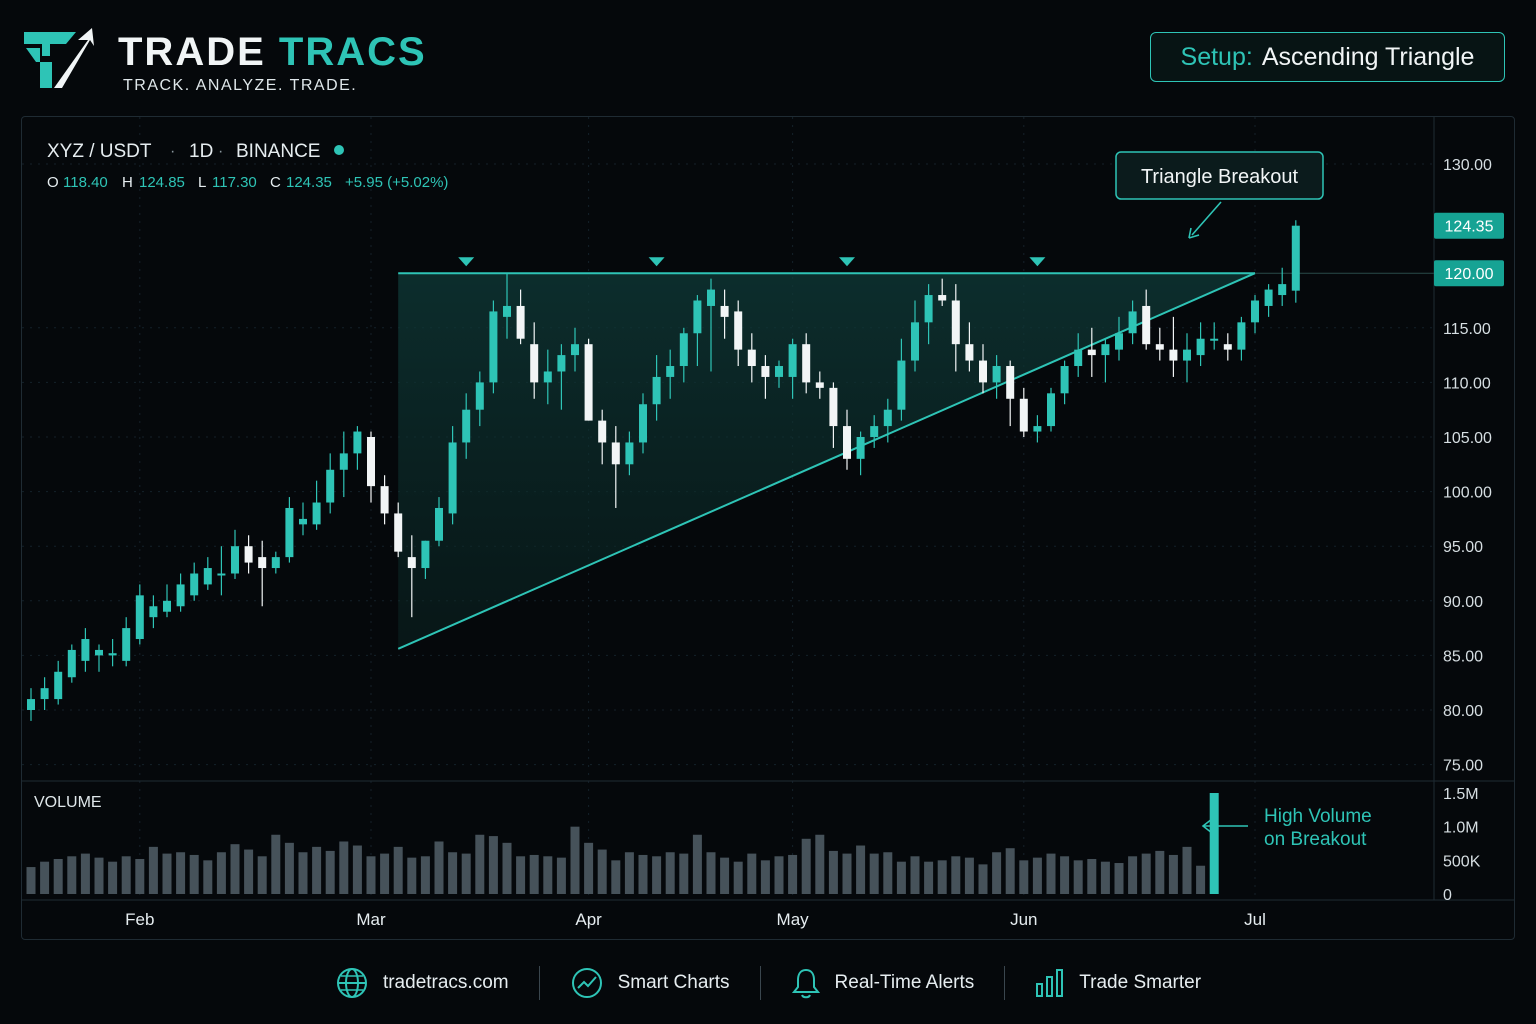 The width and height of the screenshot is (1536, 1024). I want to click on change-value: +5.95 (+5.02%), so click(396, 182).